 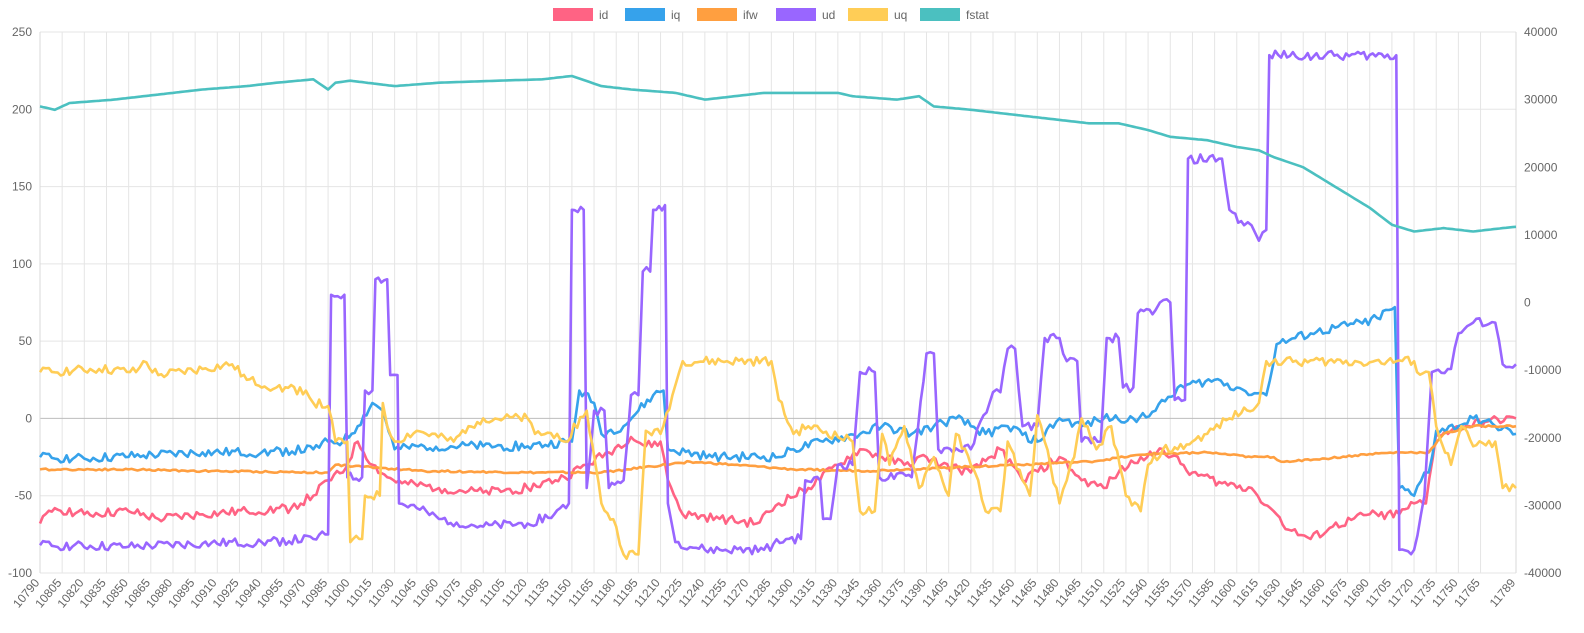 I want to click on y-right-tick-label: 0, so click(x=1527, y=303).